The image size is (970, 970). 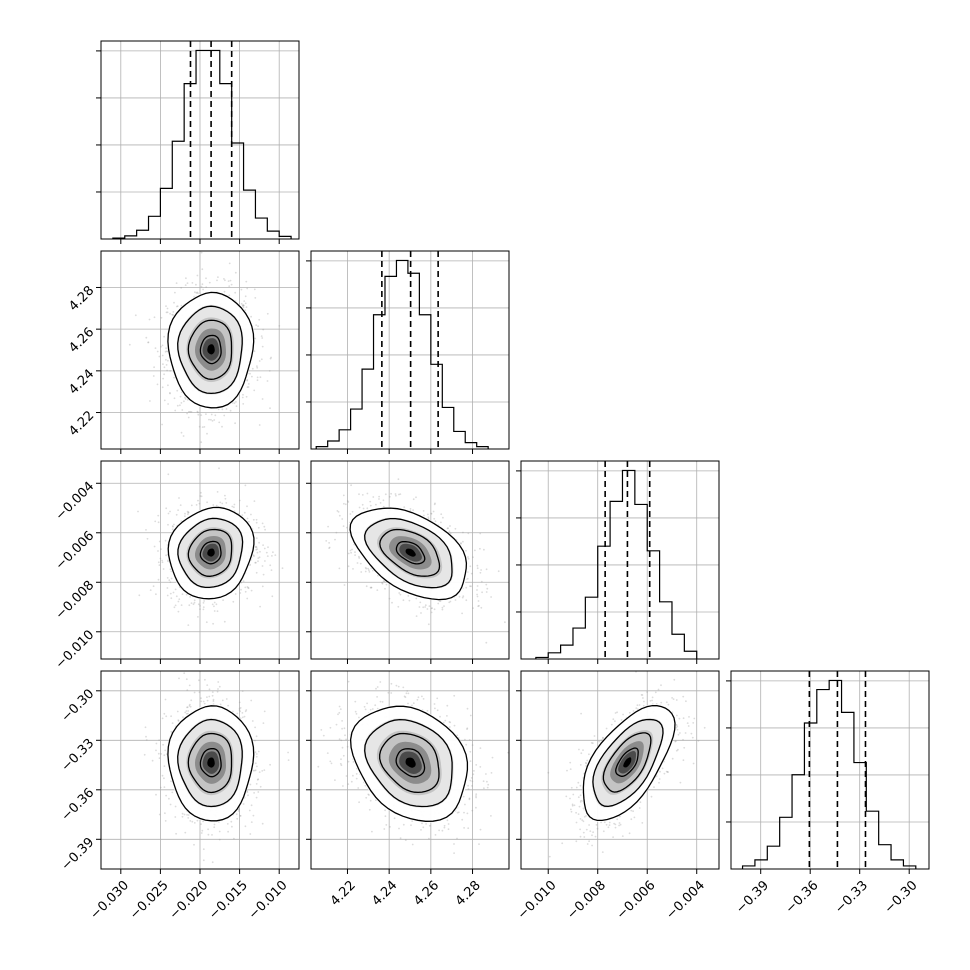 I want to click on panel-frame, so click(x=830, y=770).